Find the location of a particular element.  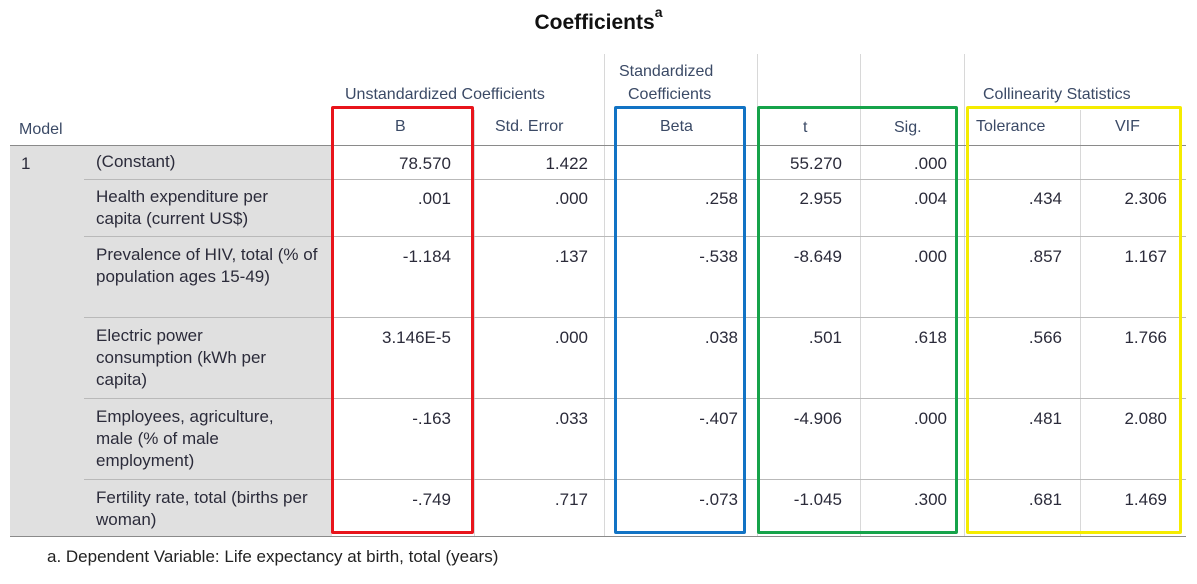

cell-beta: -.073 is located at coordinates (718, 499).